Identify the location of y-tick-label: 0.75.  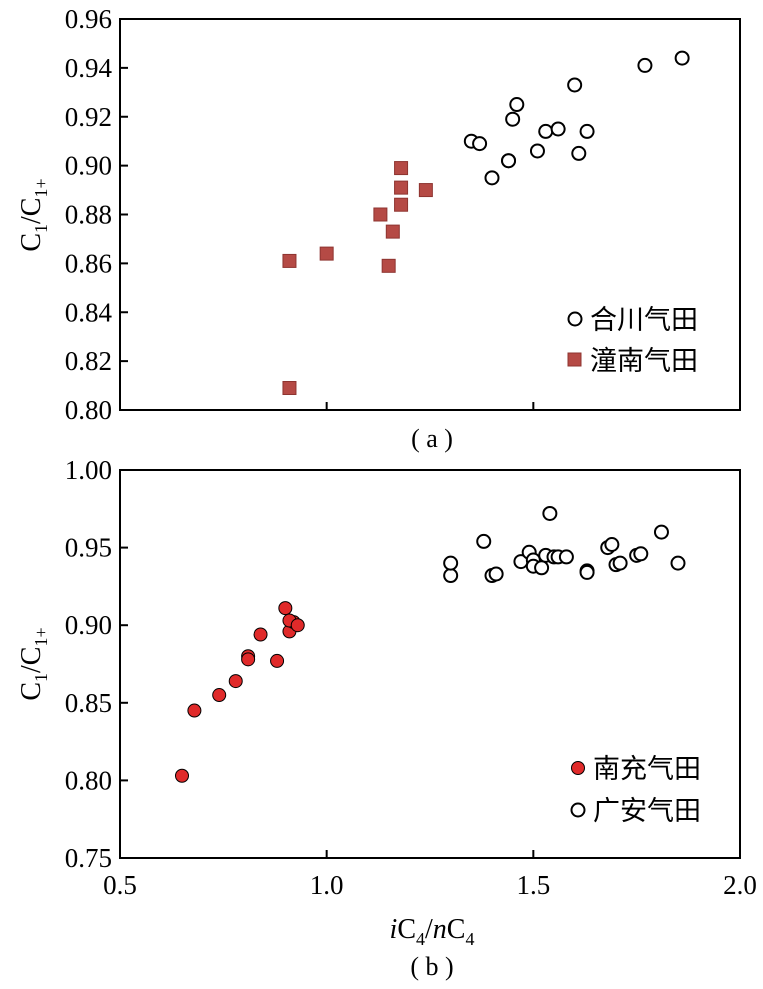
(88, 858).